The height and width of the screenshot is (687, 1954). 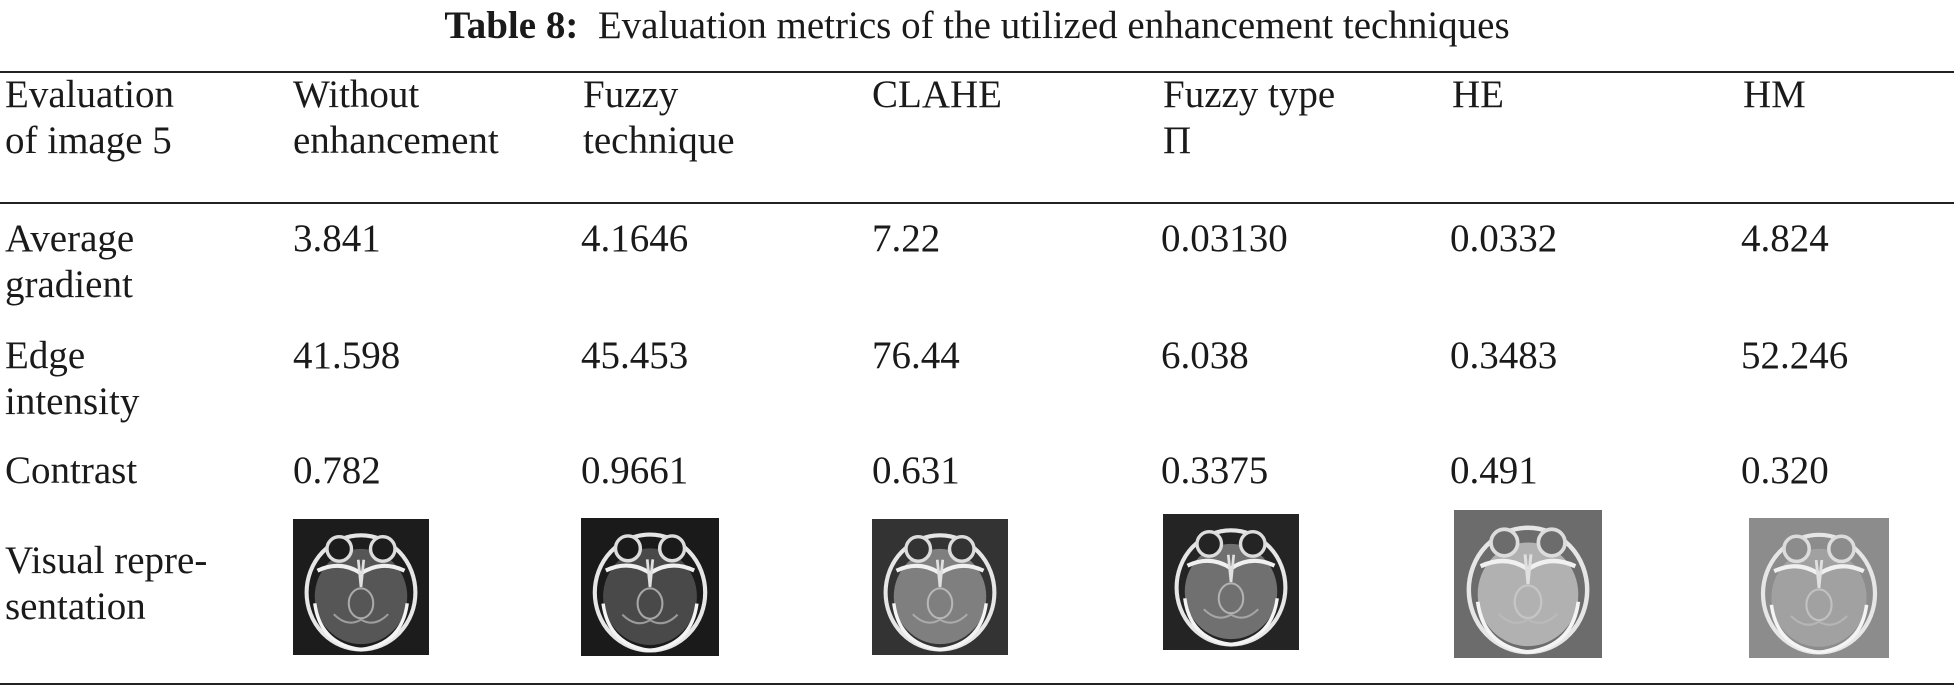 What do you see at coordinates (88, 140) in the screenshot?
I see `header-line: of image 5` at bounding box center [88, 140].